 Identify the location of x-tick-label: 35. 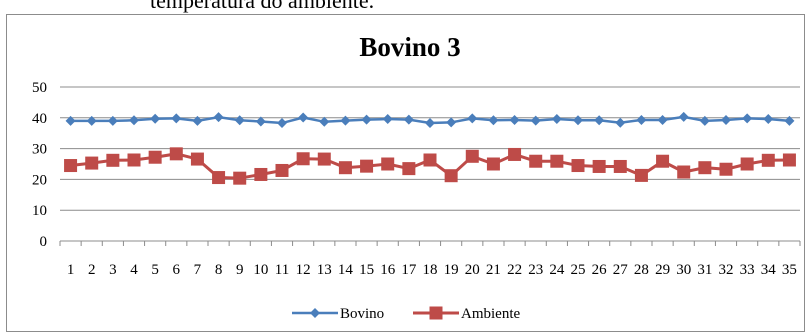
(789, 270).